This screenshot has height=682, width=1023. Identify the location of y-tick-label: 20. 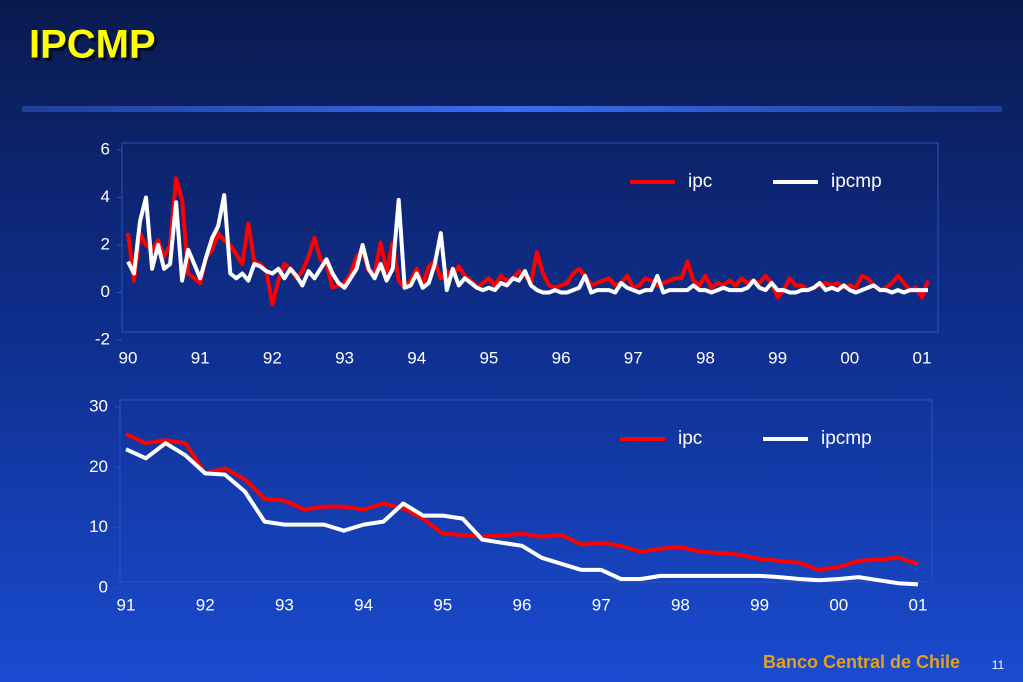
(98, 466).